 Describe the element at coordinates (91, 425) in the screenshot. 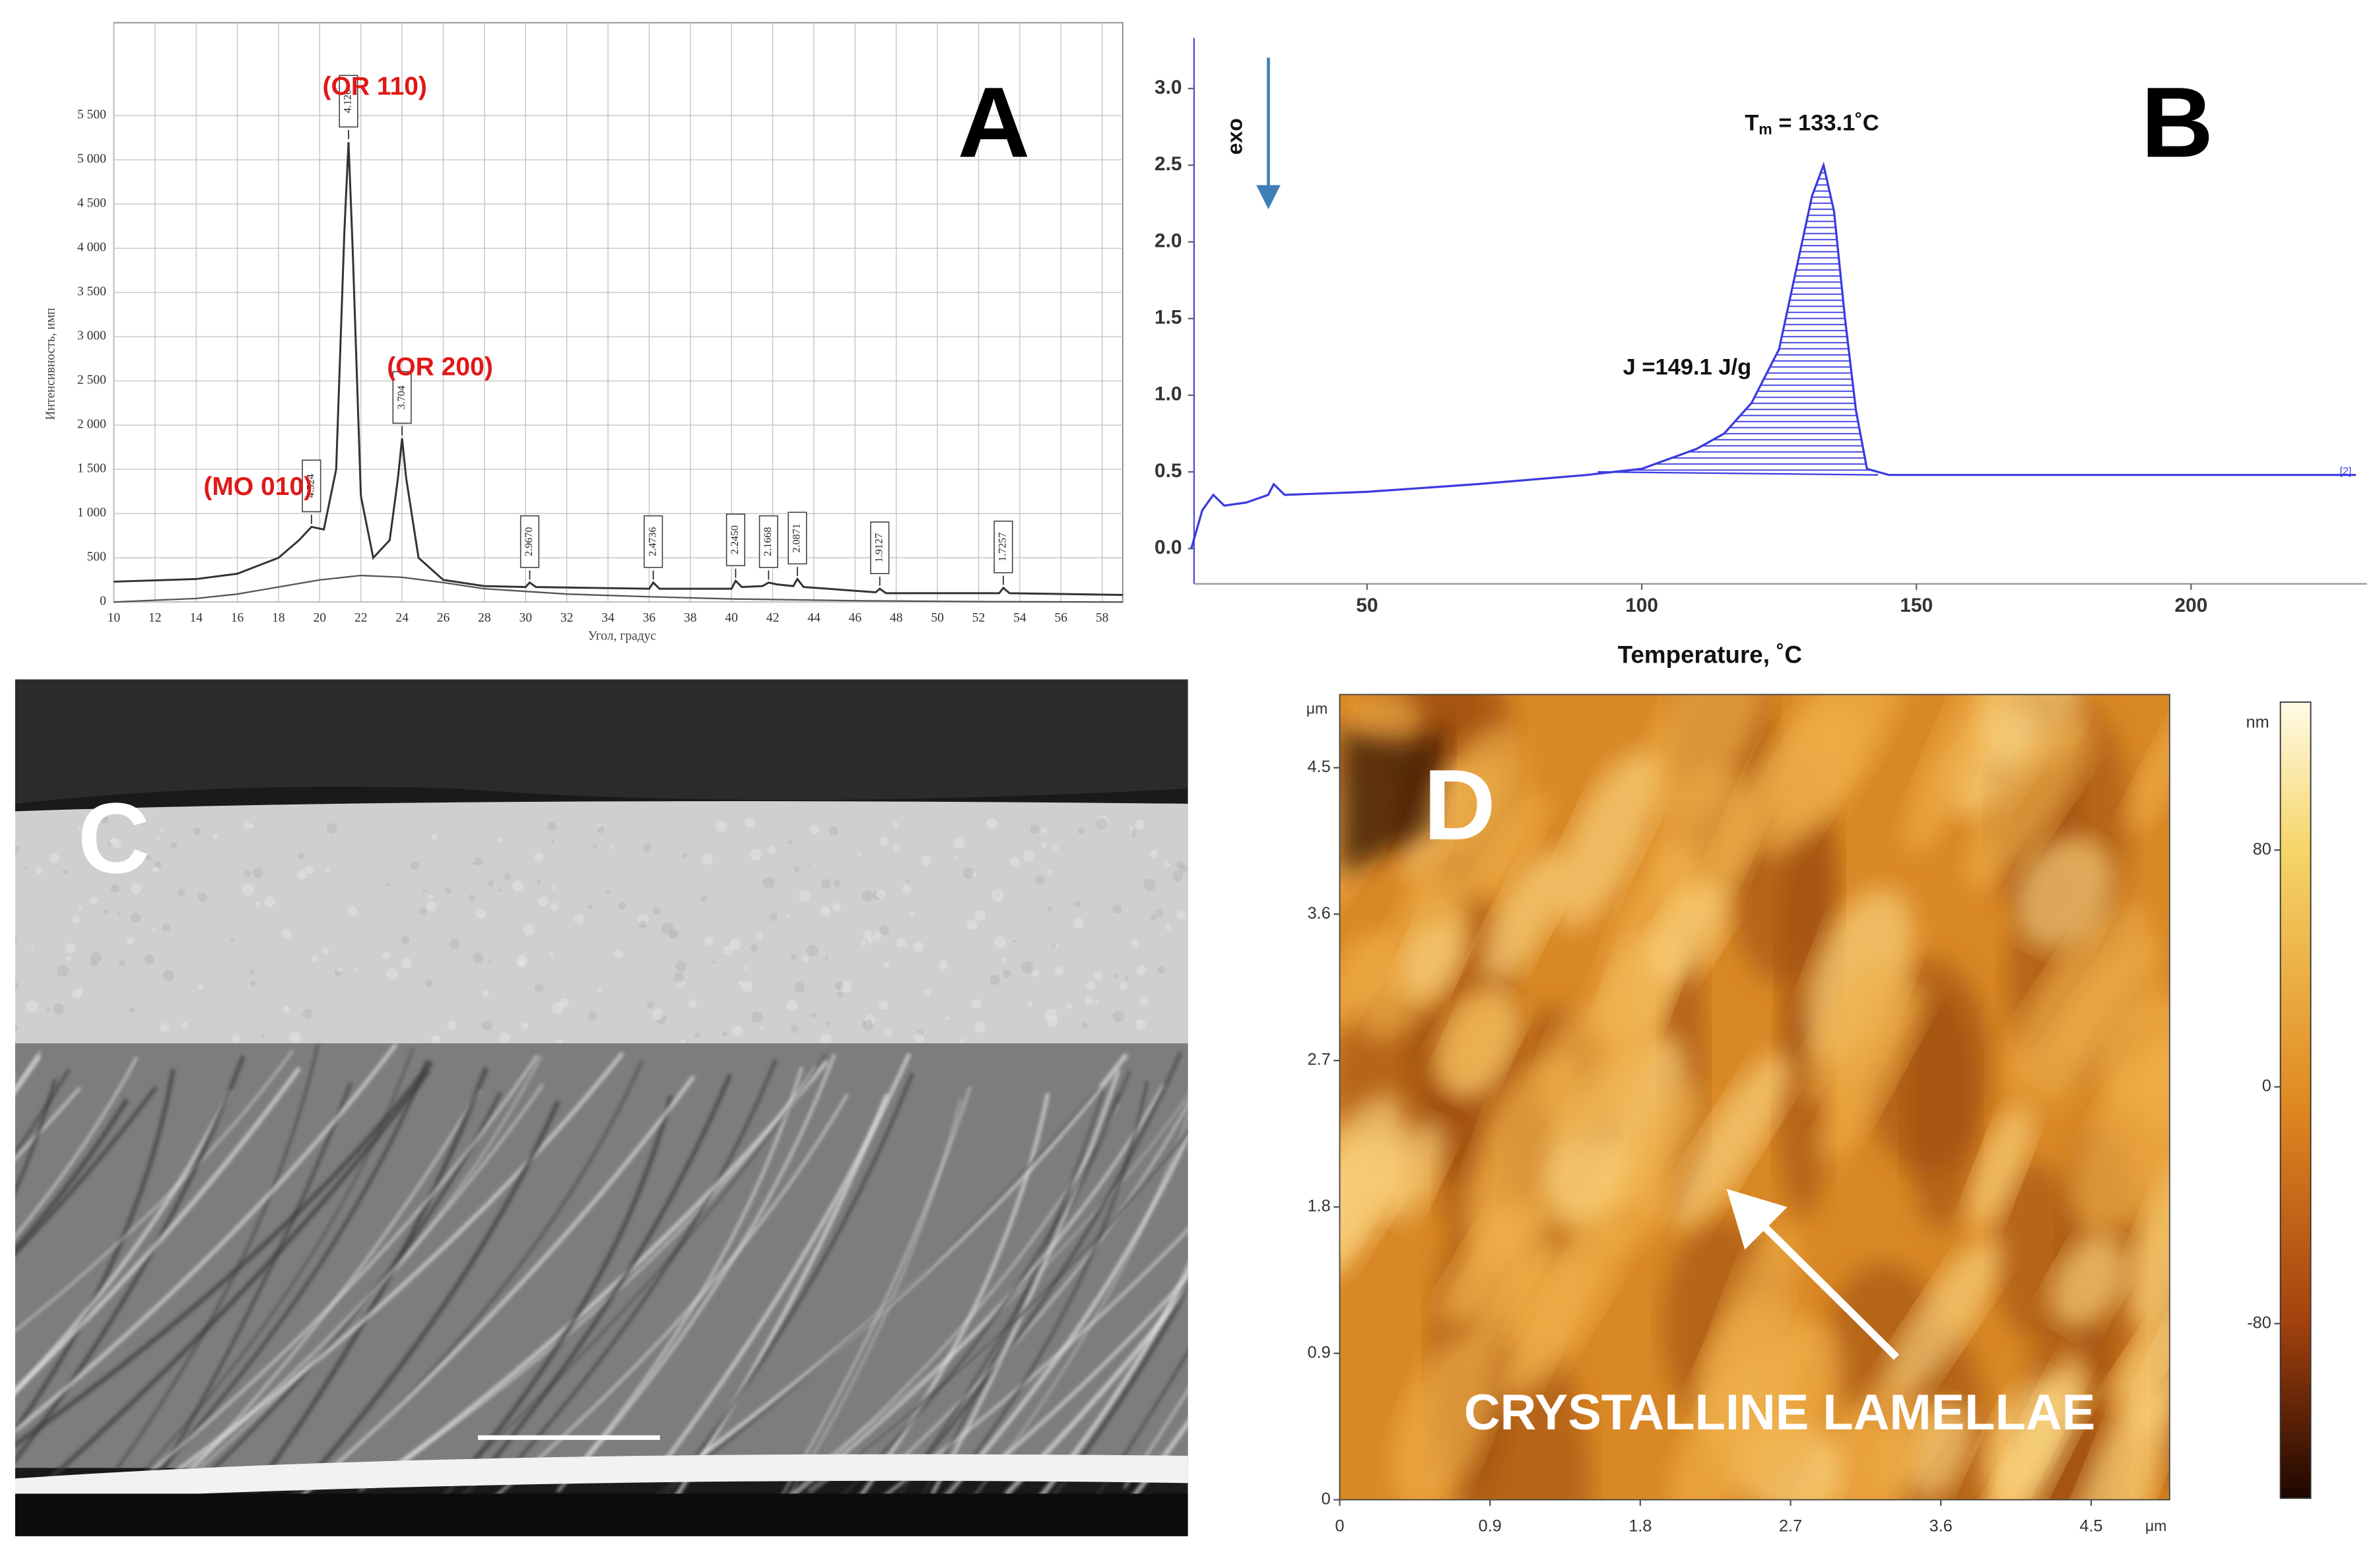

I see `y-tick-label: 2 000` at that location.